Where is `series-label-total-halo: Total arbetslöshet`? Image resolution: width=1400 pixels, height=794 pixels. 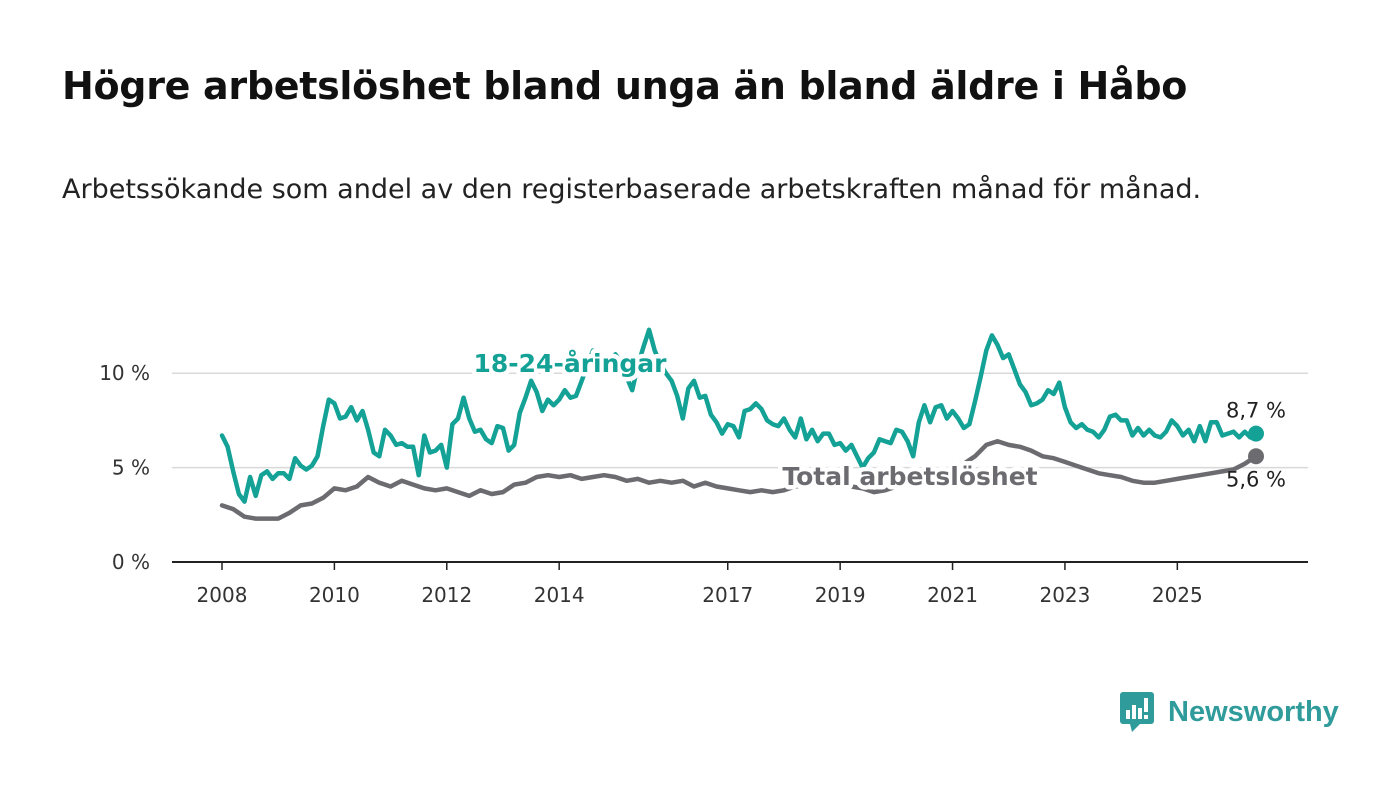 series-label-total-halo: Total arbetslöshet is located at coordinates (909, 476).